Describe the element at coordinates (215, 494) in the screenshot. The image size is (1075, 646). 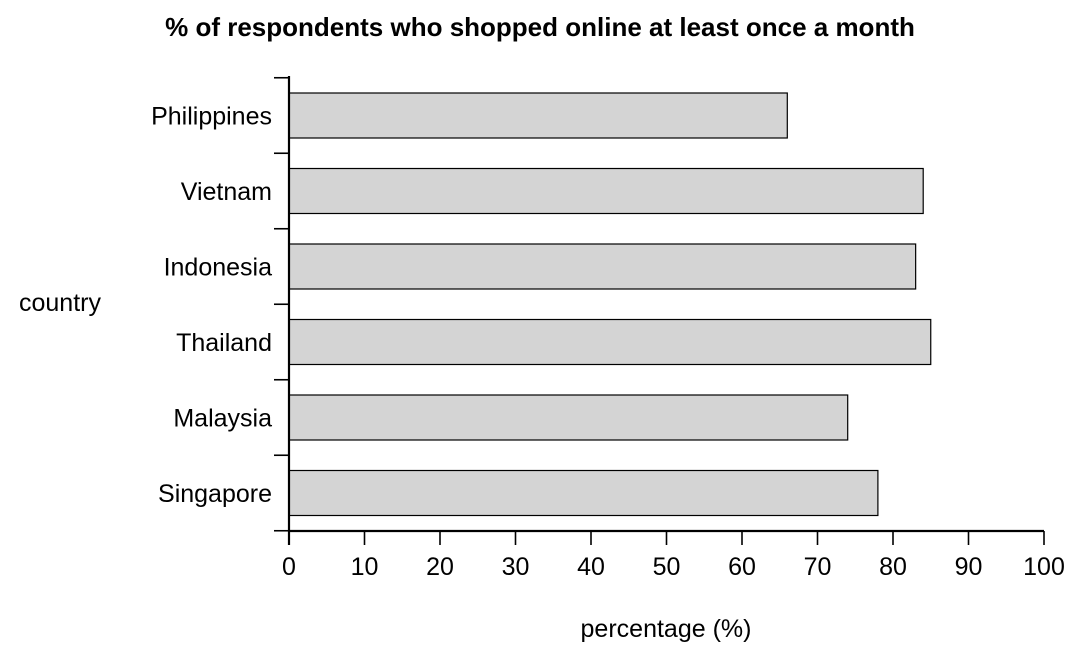
I see `y-tick-label-singapore: Singapore` at that location.